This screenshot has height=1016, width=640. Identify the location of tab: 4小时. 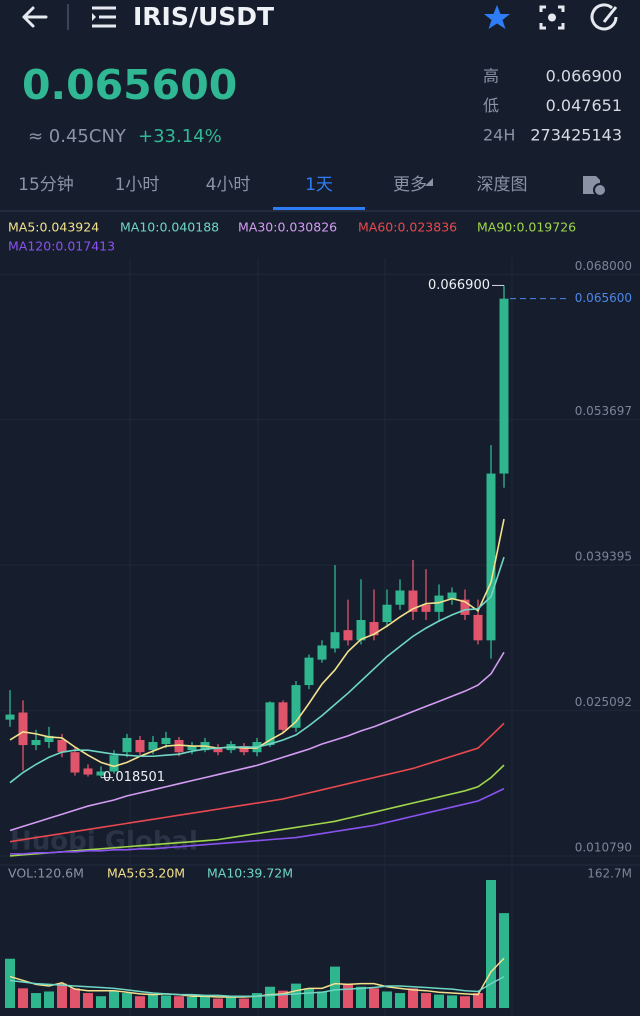
(228, 185).